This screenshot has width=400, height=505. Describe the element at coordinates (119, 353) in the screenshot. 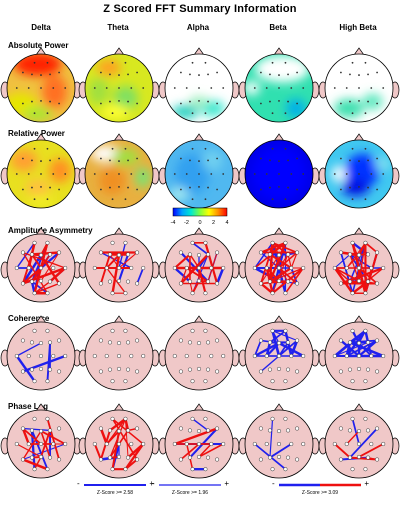

I see `coherence-map-theta` at that location.